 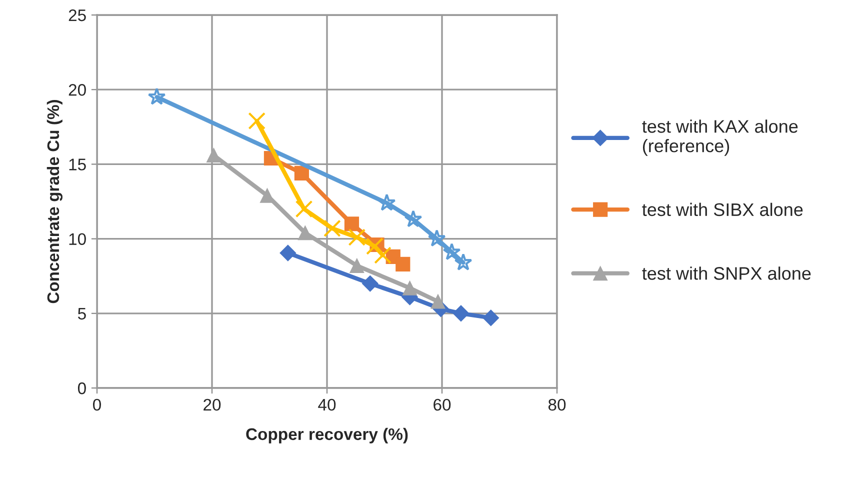 I want to click on legend-label: test with SNPX alone, so click(x=726, y=273).